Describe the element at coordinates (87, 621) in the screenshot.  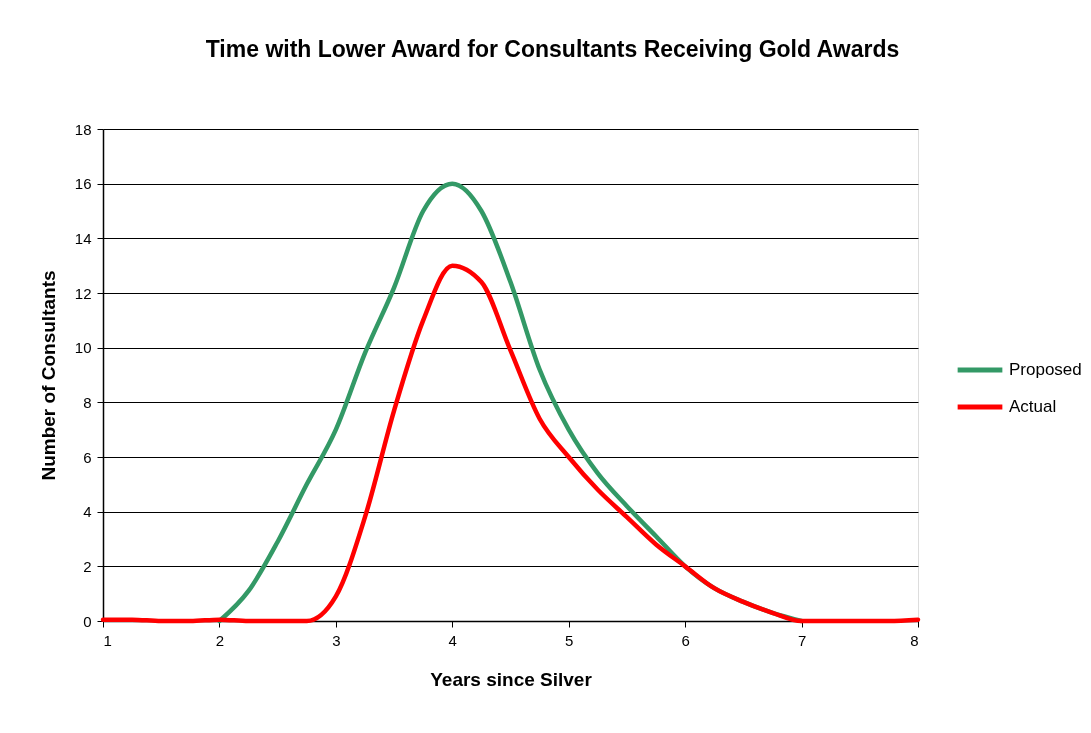
I see `y-tick-label: 0` at that location.